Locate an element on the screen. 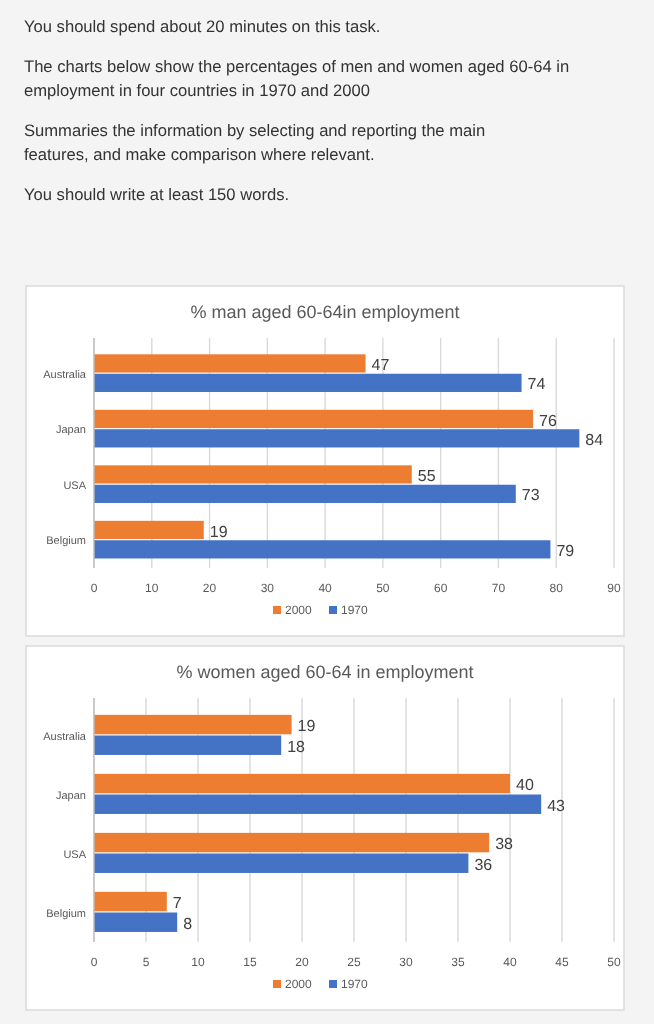 The width and height of the screenshot is (654, 1024). text: Summaries the information by selecting and reporting the main features, and make comparison where relevant. is located at coordinates (255, 142).